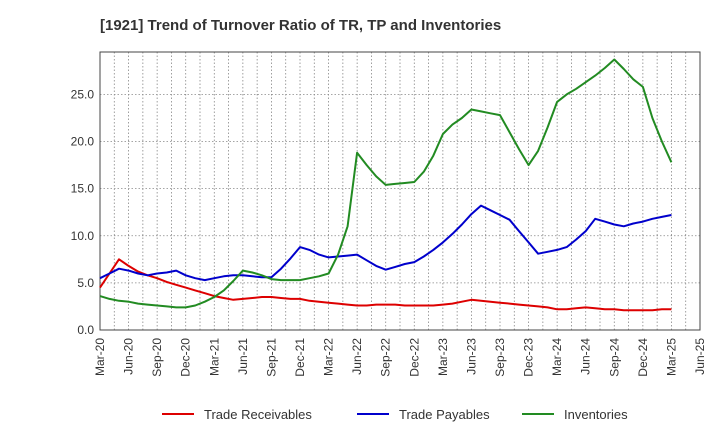 This screenshot has height=440, width=720. What do you see at coordinates (700, 356) in the screenshot?
I see `x-tick-label: Jun-25` at bounding box center [700, 356].